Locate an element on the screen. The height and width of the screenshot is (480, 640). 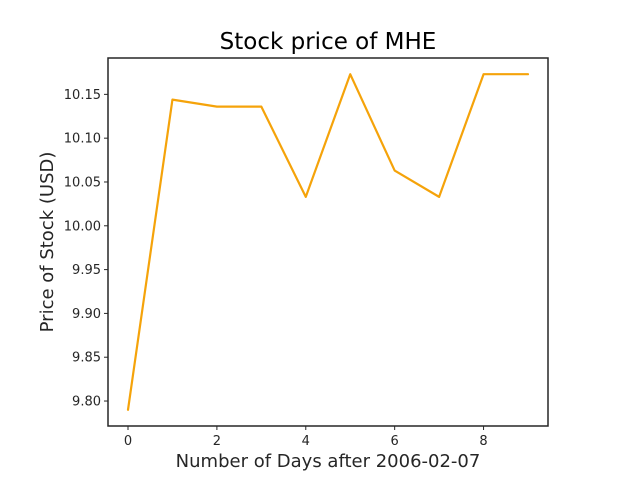
x-tick-label: 6 is located at coordinates (395, 441).